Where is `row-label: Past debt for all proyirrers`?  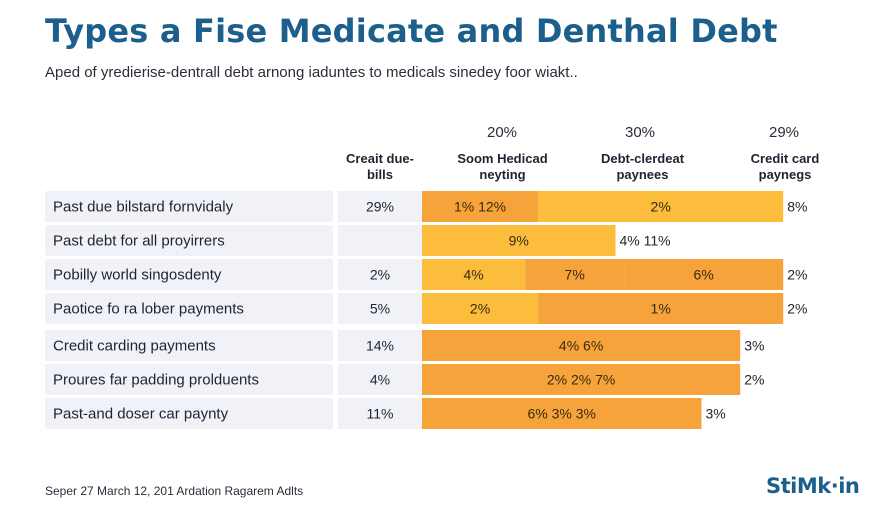 row-label: Past debt for all proyirrers is located at coordinates (139, 241).